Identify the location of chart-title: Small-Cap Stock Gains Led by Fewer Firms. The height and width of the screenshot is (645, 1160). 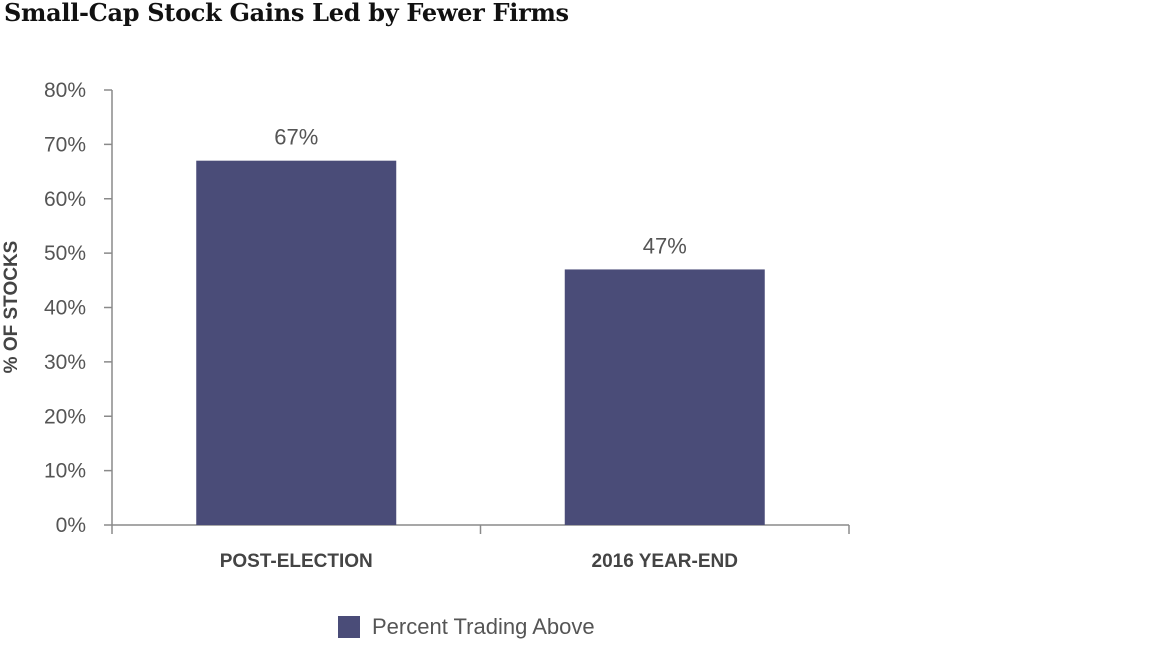
(286, 13).